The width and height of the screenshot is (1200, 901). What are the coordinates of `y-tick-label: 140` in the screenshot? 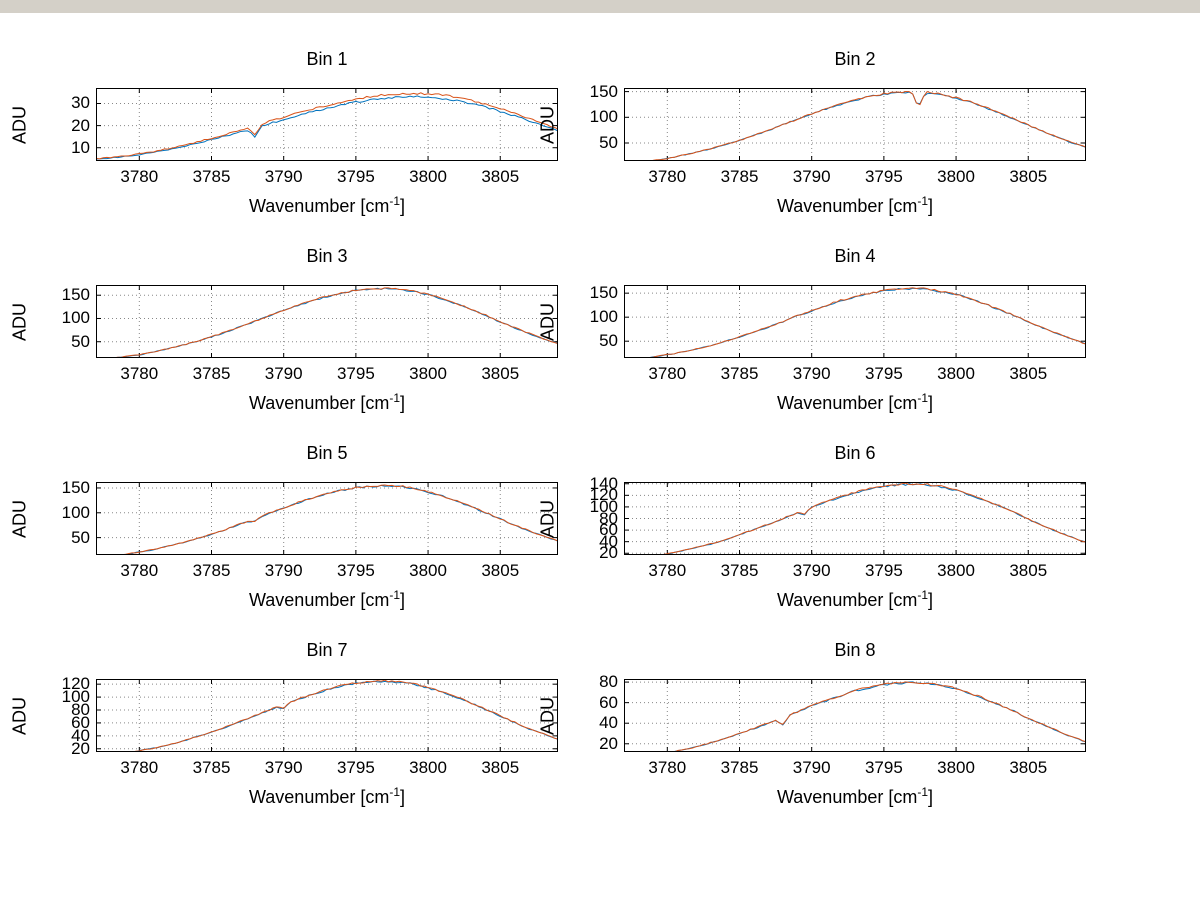 It's located at (603, 483).